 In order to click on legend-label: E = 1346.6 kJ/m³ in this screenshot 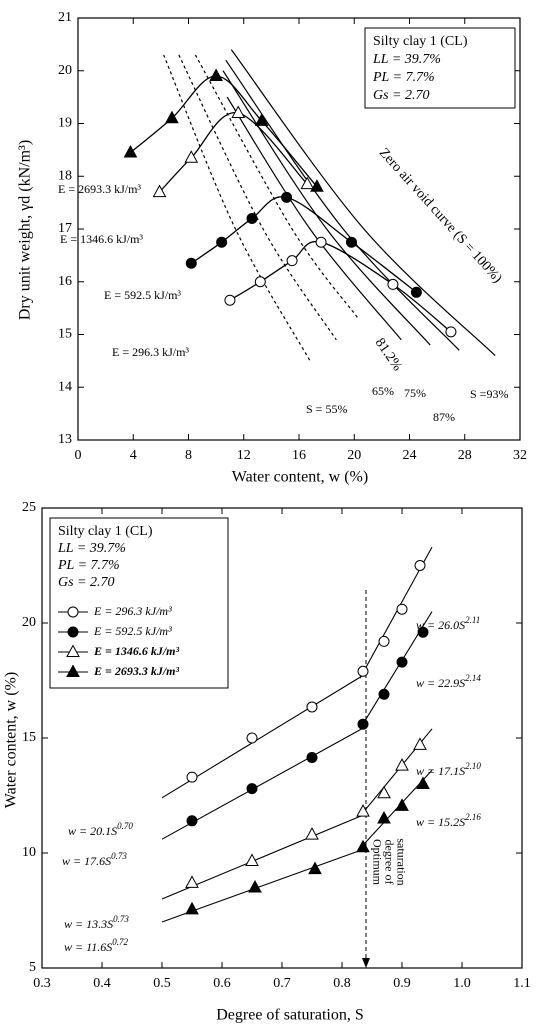, I will do `click(136, 651)`.